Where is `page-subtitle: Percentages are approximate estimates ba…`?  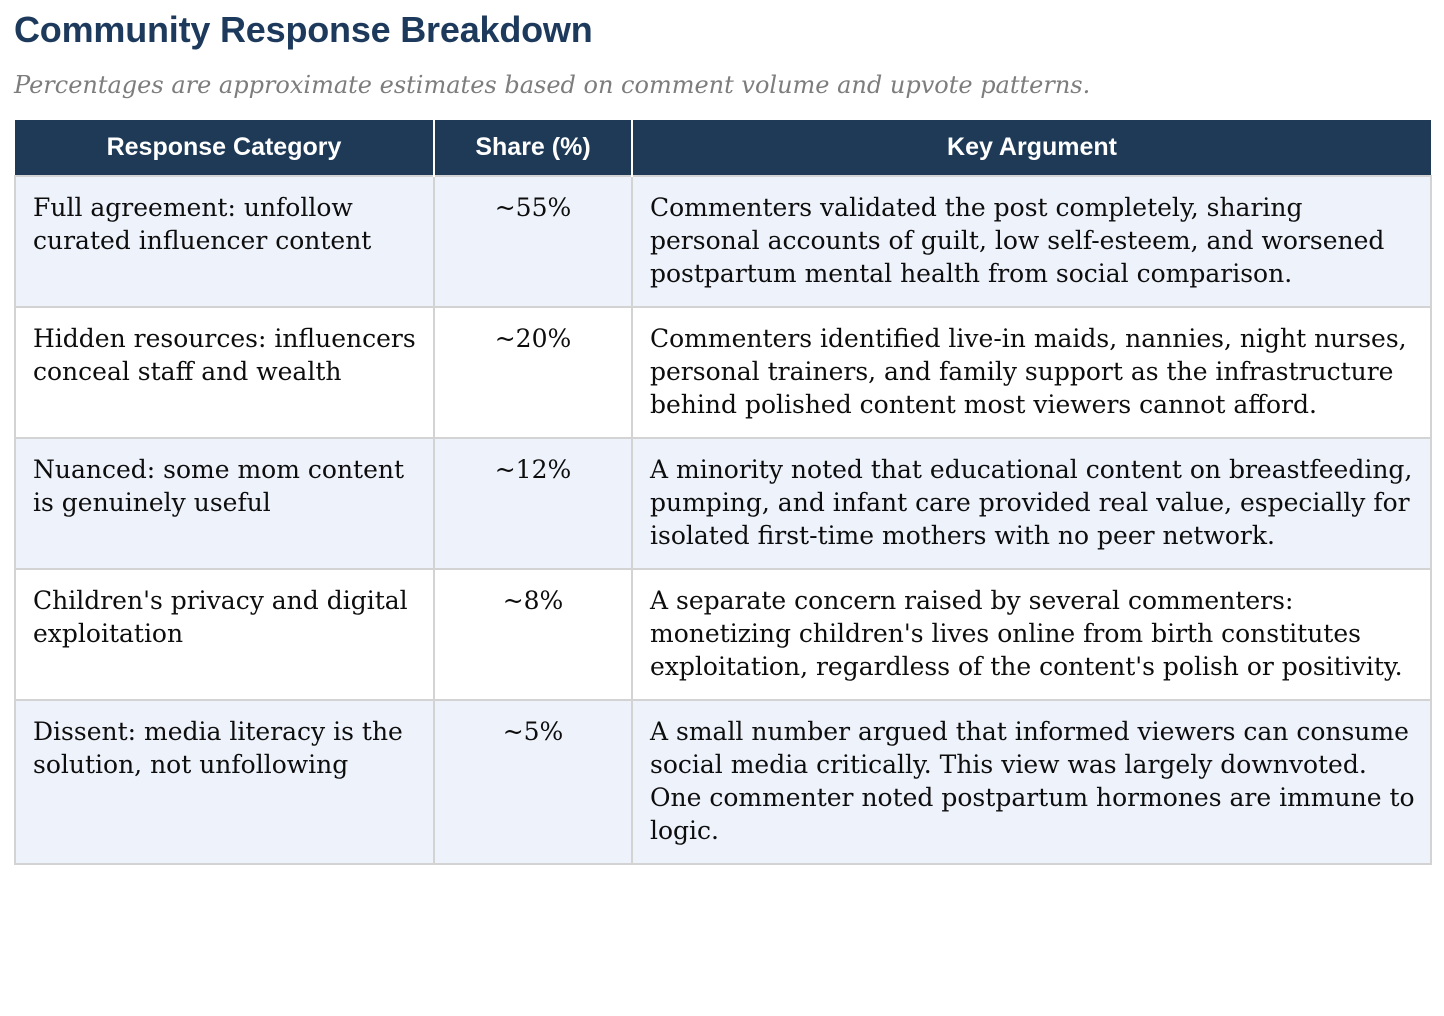 page-subtitle: Percentages are approximate estimates ba… is located at coordinates (552, 85).